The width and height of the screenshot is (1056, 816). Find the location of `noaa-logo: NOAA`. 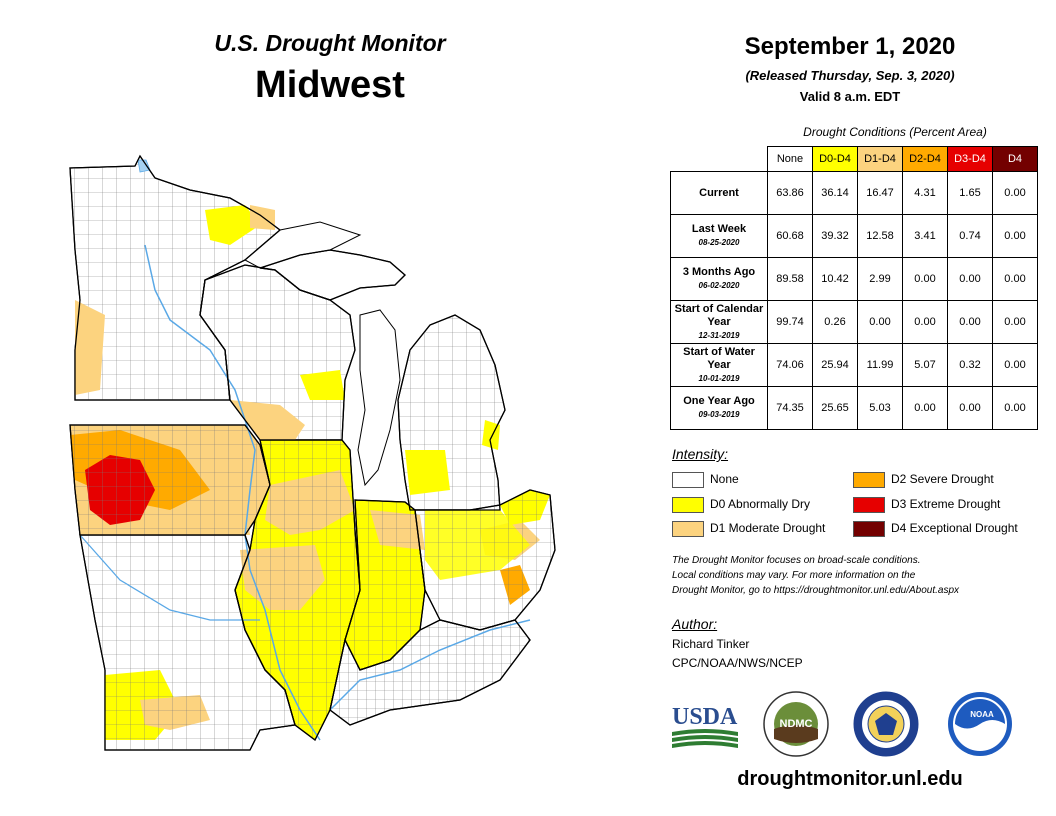

noaa-logo: NOAA is located at coordinates (980, 724).